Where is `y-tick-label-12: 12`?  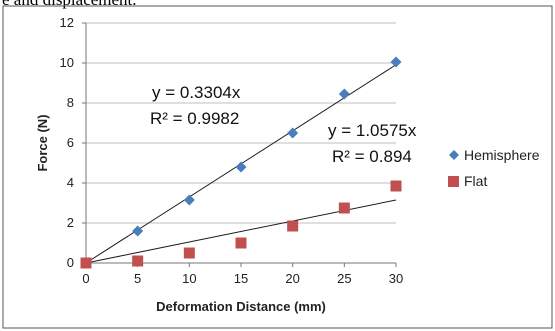
y-tick-label-12: 12 is located at coordinates (67, 22).